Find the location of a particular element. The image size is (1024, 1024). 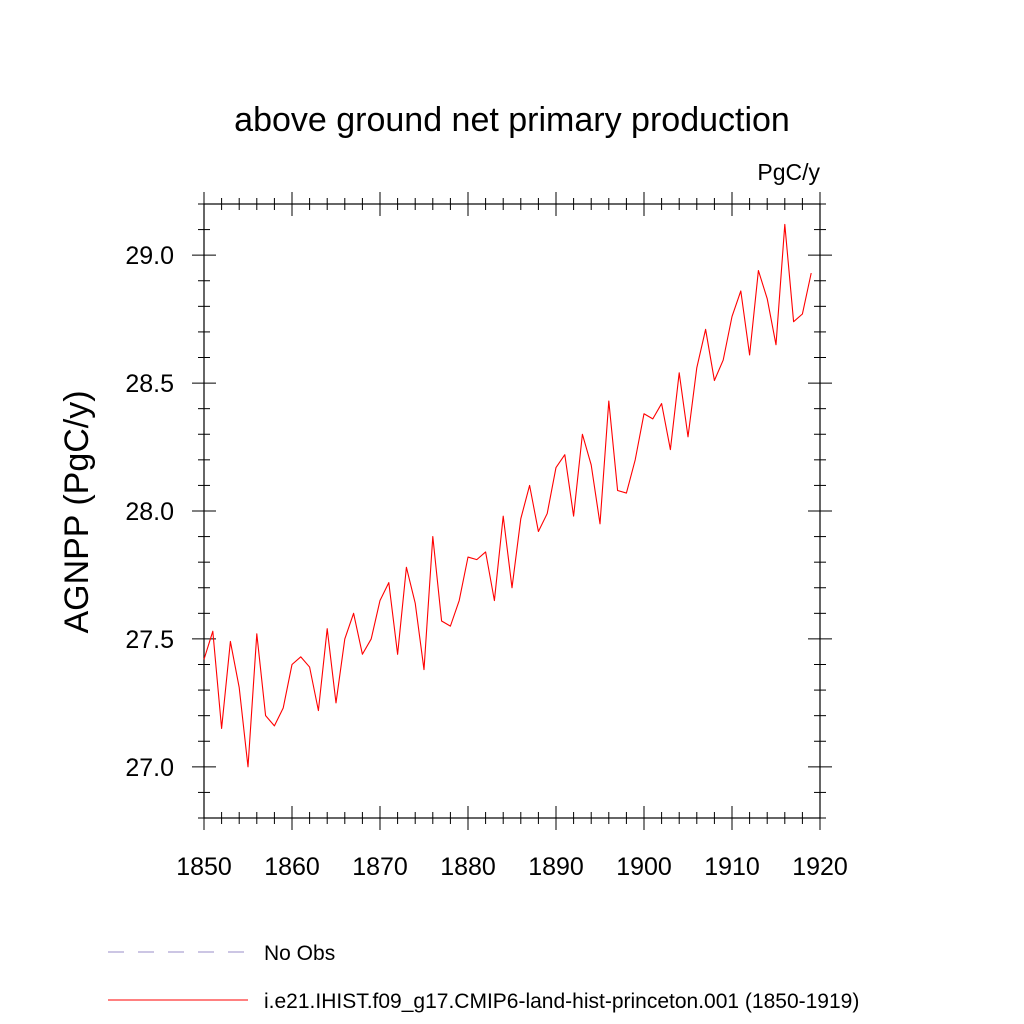

y-tick-label: 28.0 is located at coordinates (149, 512).